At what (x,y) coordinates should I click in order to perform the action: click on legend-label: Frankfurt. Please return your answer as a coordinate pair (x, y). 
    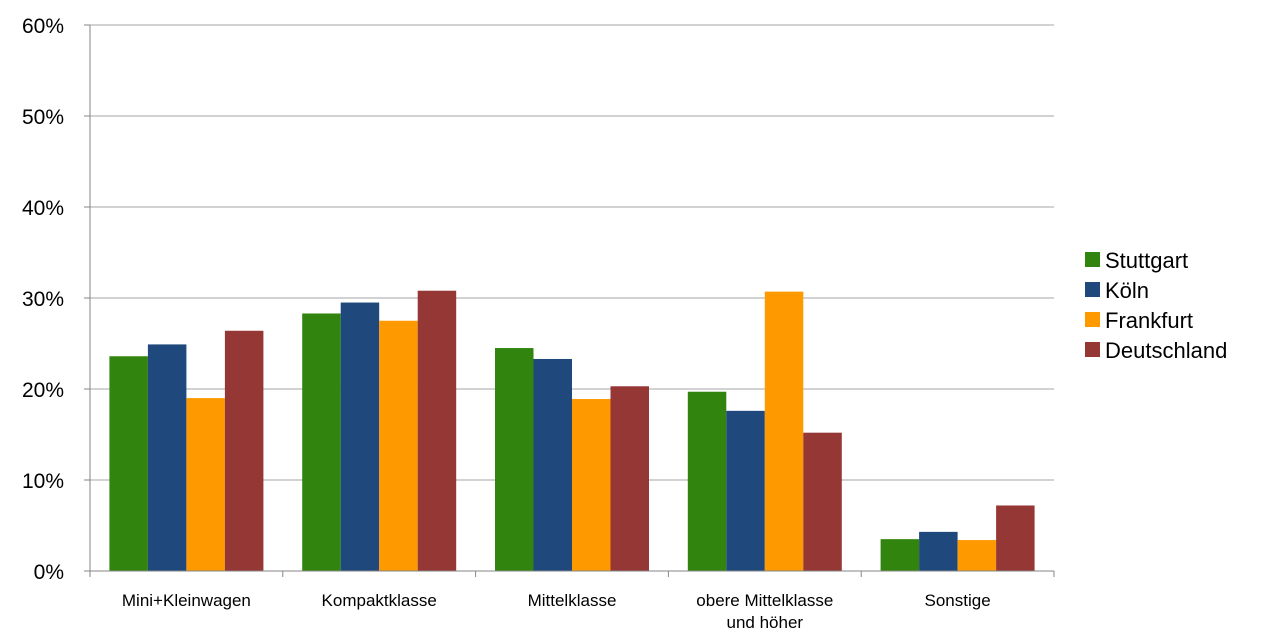
    Looking at the image, I should click on (1149, 320).